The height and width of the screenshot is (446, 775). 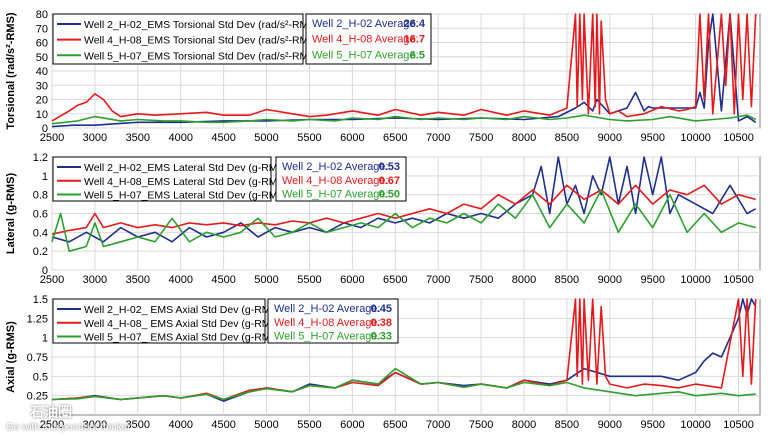 What do you see at coordinates (182, 324) in the screenshot?
I see `legend-label: Well 4_H-08_ EMS Axial Std Dev (g-RMS)` at bounding box center [182, 324].